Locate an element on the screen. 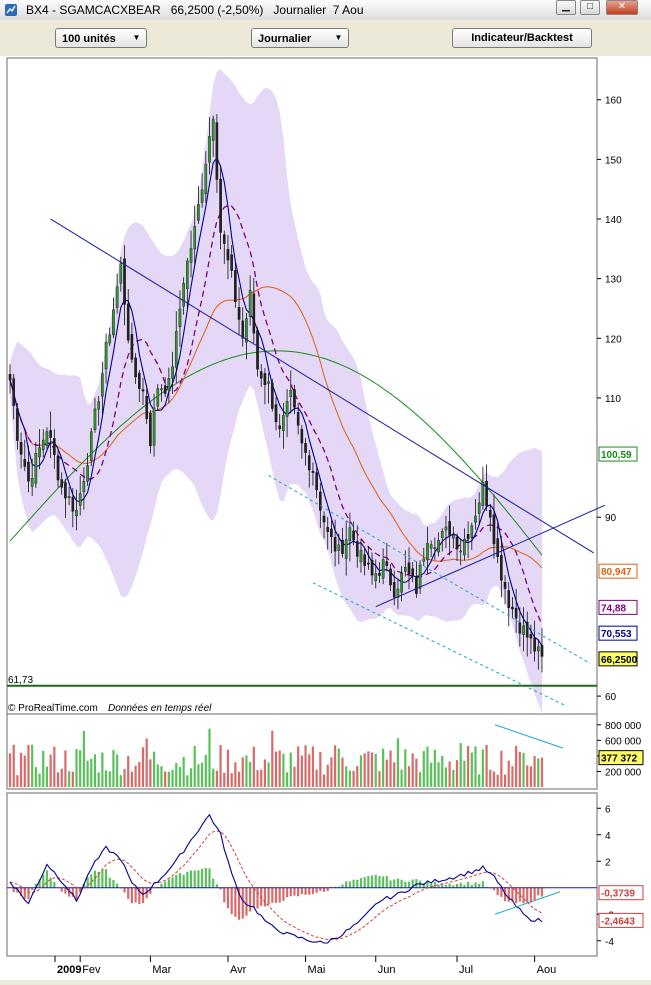  macd-label-value: -2,4643 is located at coordinates (618, 921).